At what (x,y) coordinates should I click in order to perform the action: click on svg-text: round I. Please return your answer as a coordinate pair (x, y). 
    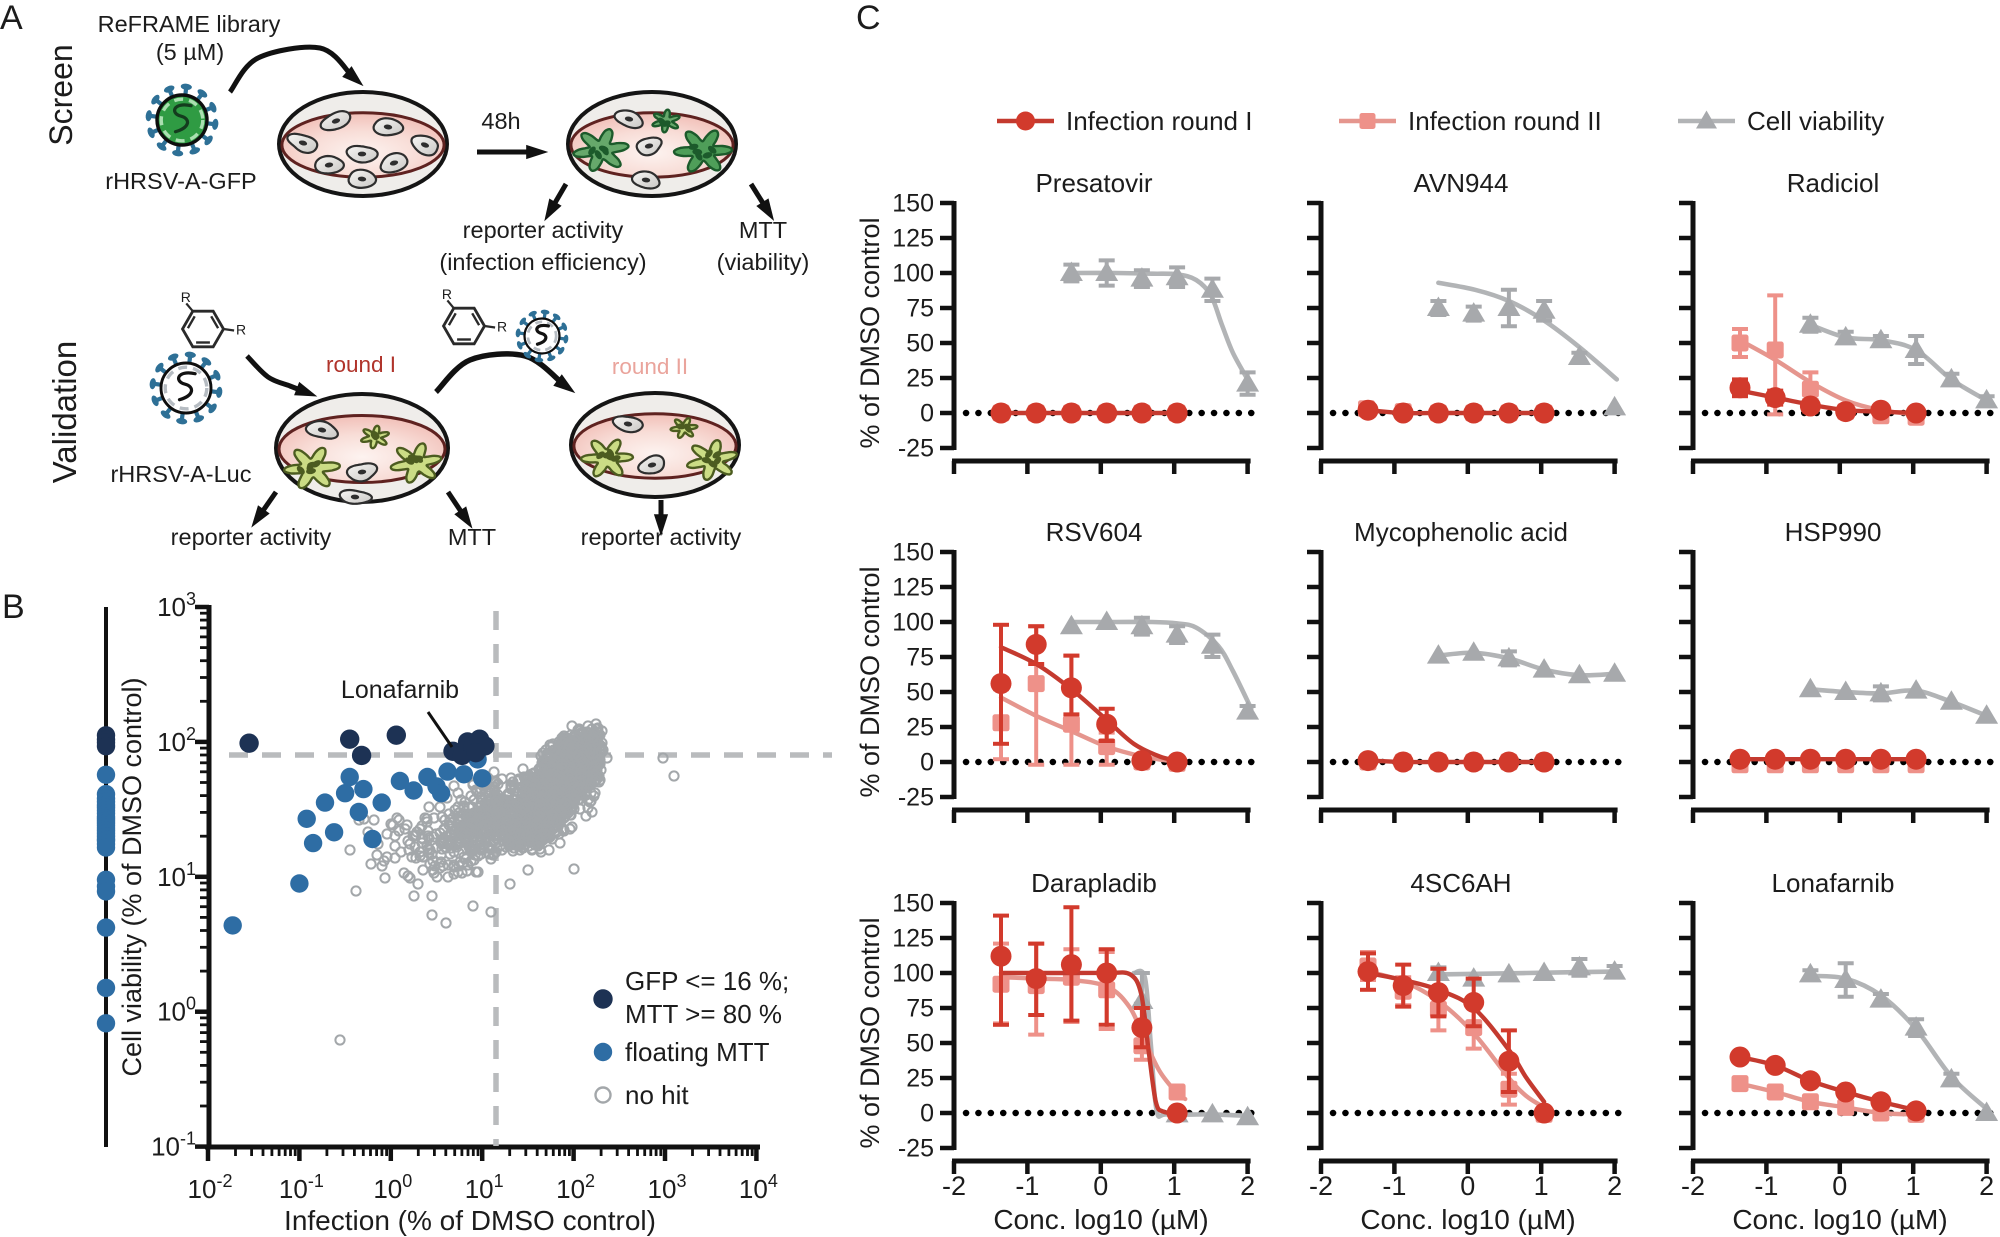
    Looking at the image, I should click on (361, 364).